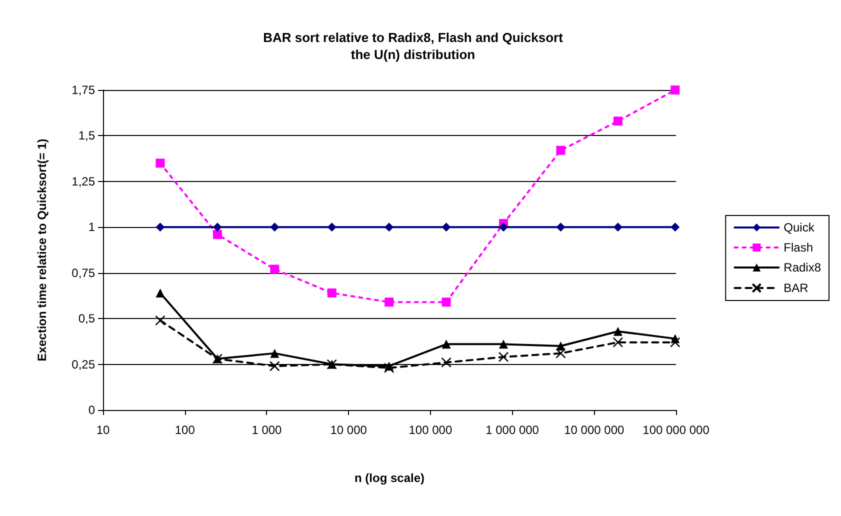 The width and height of the screenshot is (841, 516). What do you see at coordinates (676, 430) in the screenshot?
I see `x-tick-label: 100 000 000` at bounding box center [676, 430].